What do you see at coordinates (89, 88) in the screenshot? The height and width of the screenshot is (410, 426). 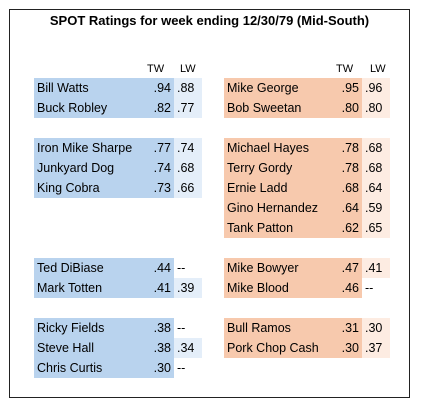 I see `wrestler-name: Bill Watts` at bounding box center [89, 88].